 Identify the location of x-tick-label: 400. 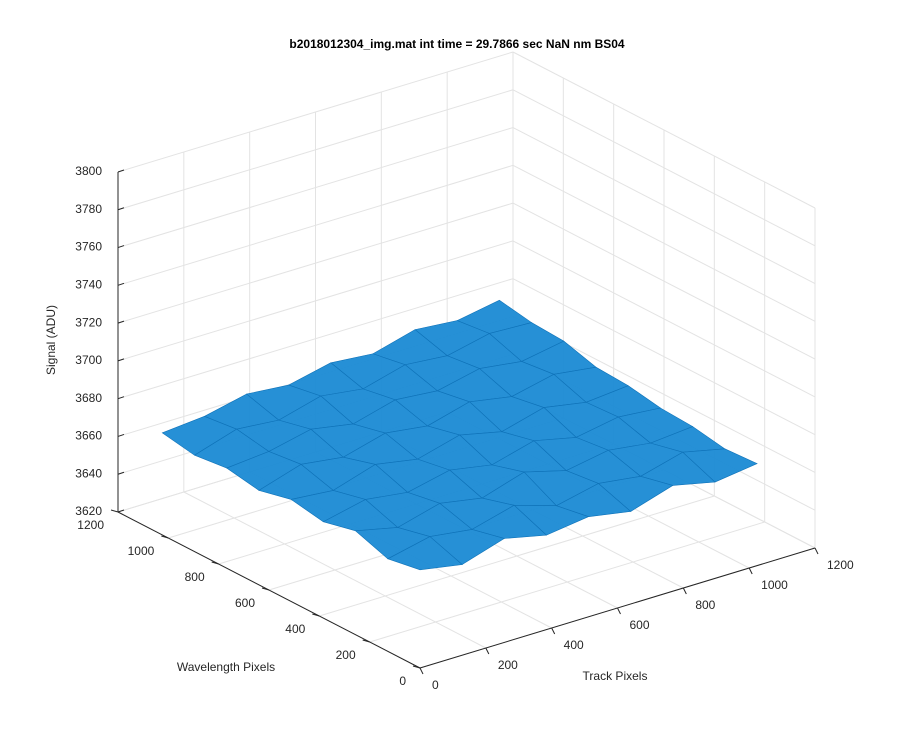
(574, 645).